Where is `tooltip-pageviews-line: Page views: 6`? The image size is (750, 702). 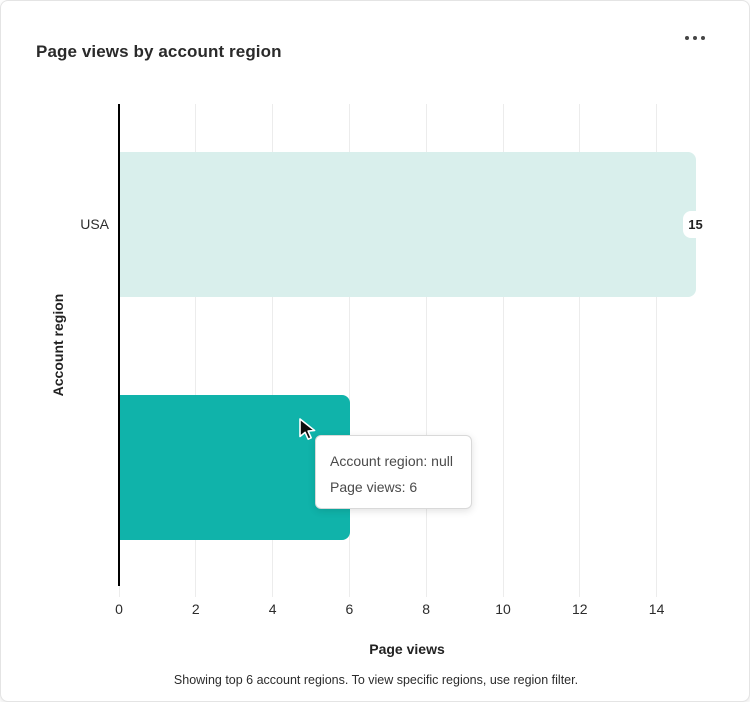 tooltip-pageviews-line: Page views: 6 is located at coordinates (374, 487).